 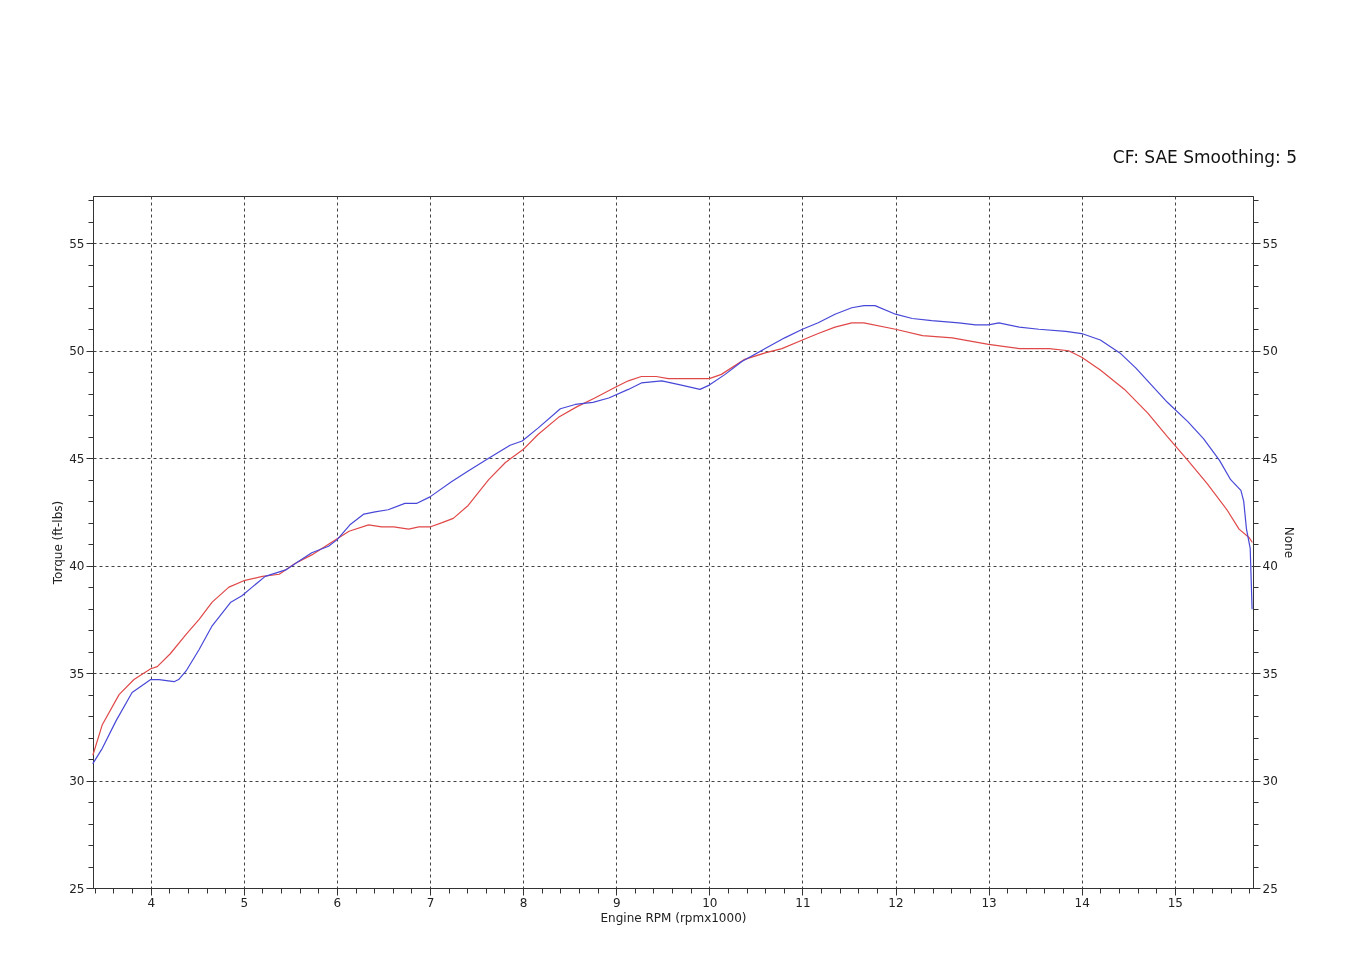 What do you see at coordinates (1270, 243) in the screenshot?
I see `y2-tick-label: 55` at bounding box center [1270, 243].